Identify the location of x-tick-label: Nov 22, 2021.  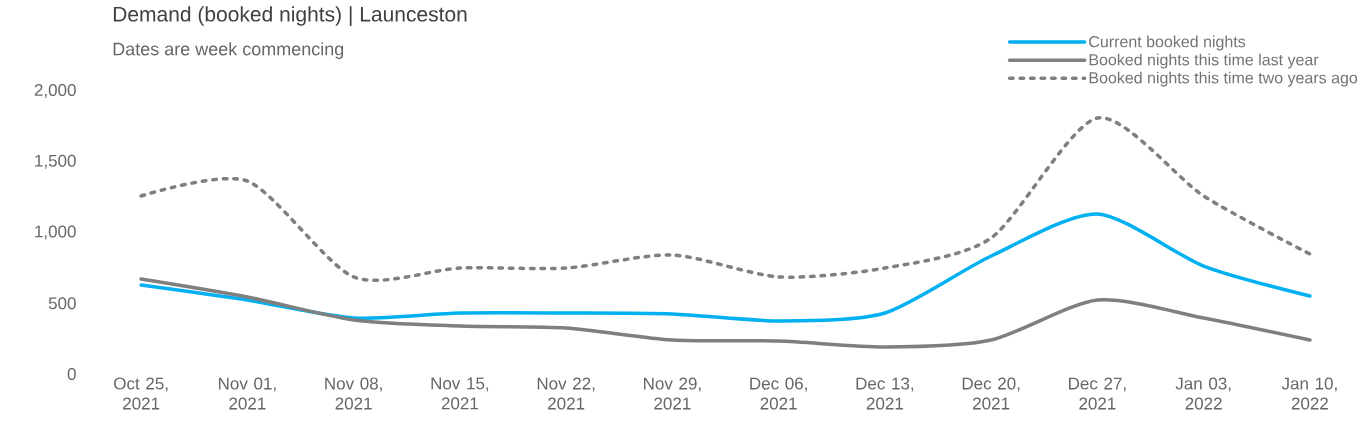
(566, 393).